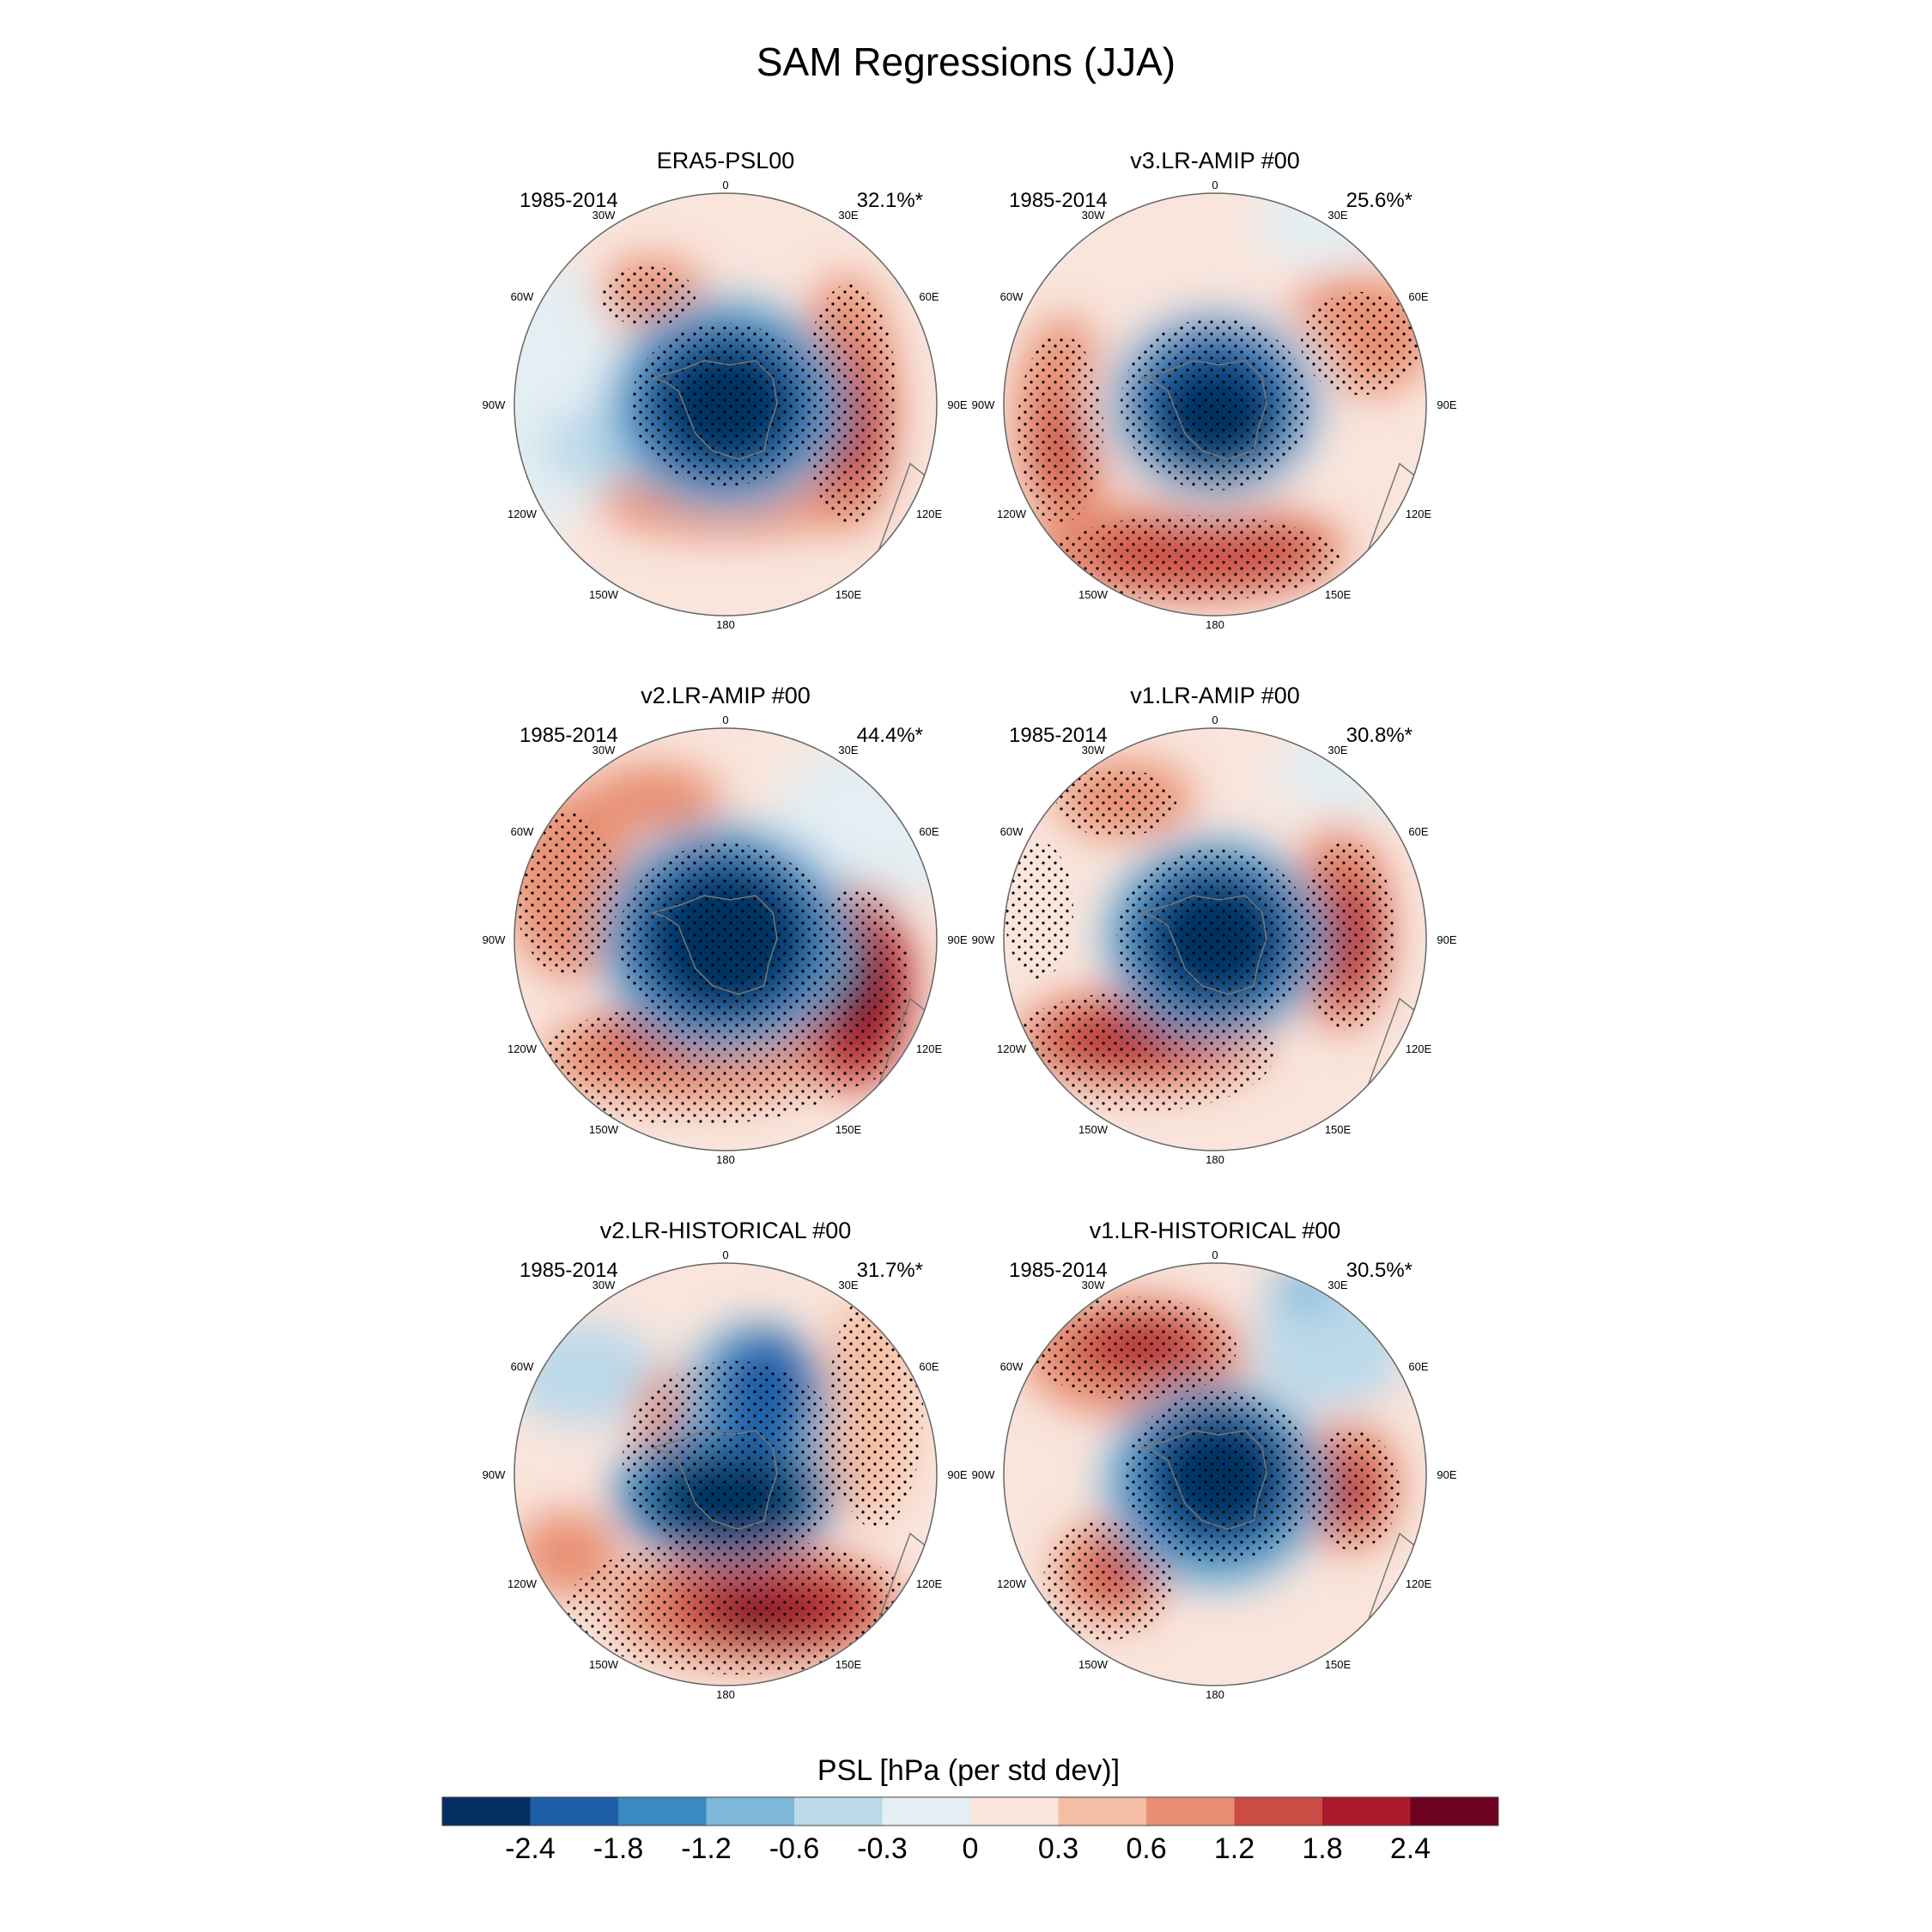 This screenshot has height=1932, width=1932. What do you see at coordinates (1215, 1230) in the screenshot?
I see `panel-title: v1.LR-HISTORICAL #00` at bounding box center [1215, 1230].